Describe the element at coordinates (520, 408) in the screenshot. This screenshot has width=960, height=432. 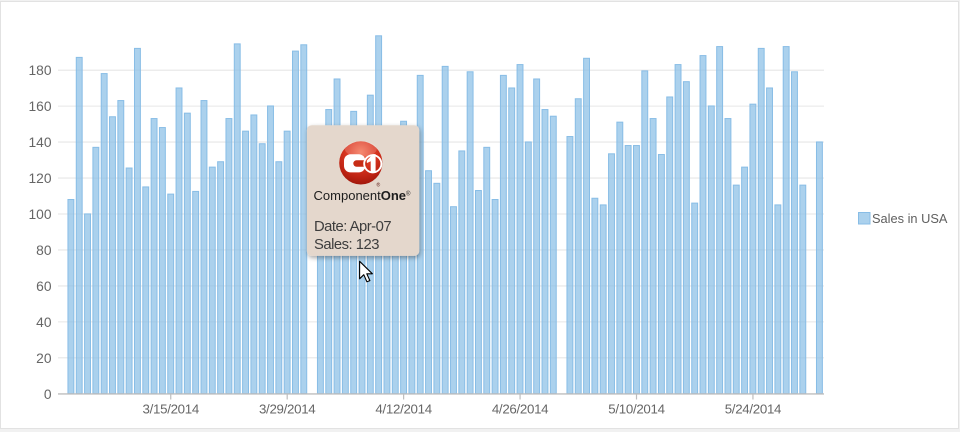
I see `svg-text: 4/26/2014` at that location.